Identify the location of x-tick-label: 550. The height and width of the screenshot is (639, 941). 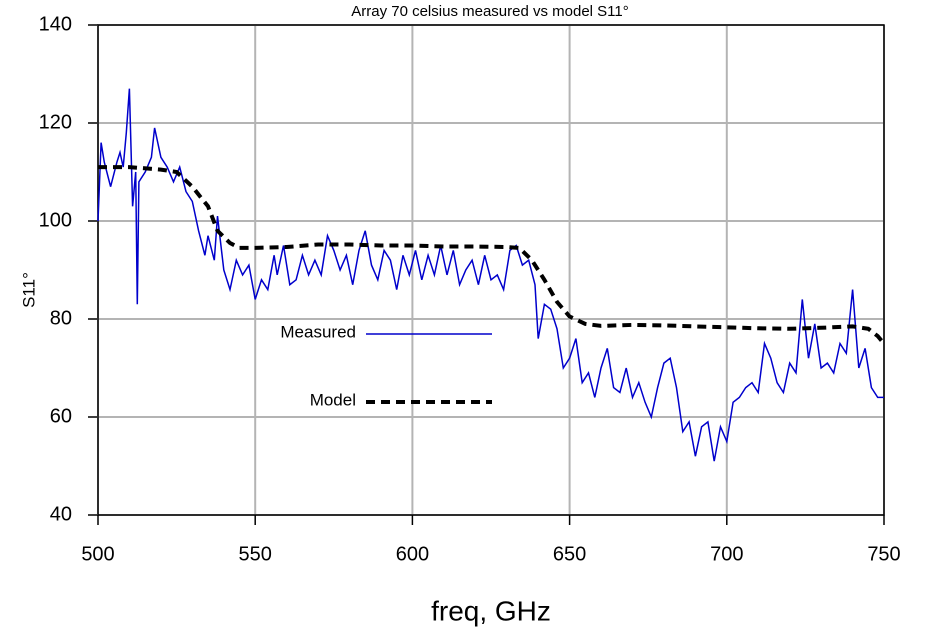
(255, 554).